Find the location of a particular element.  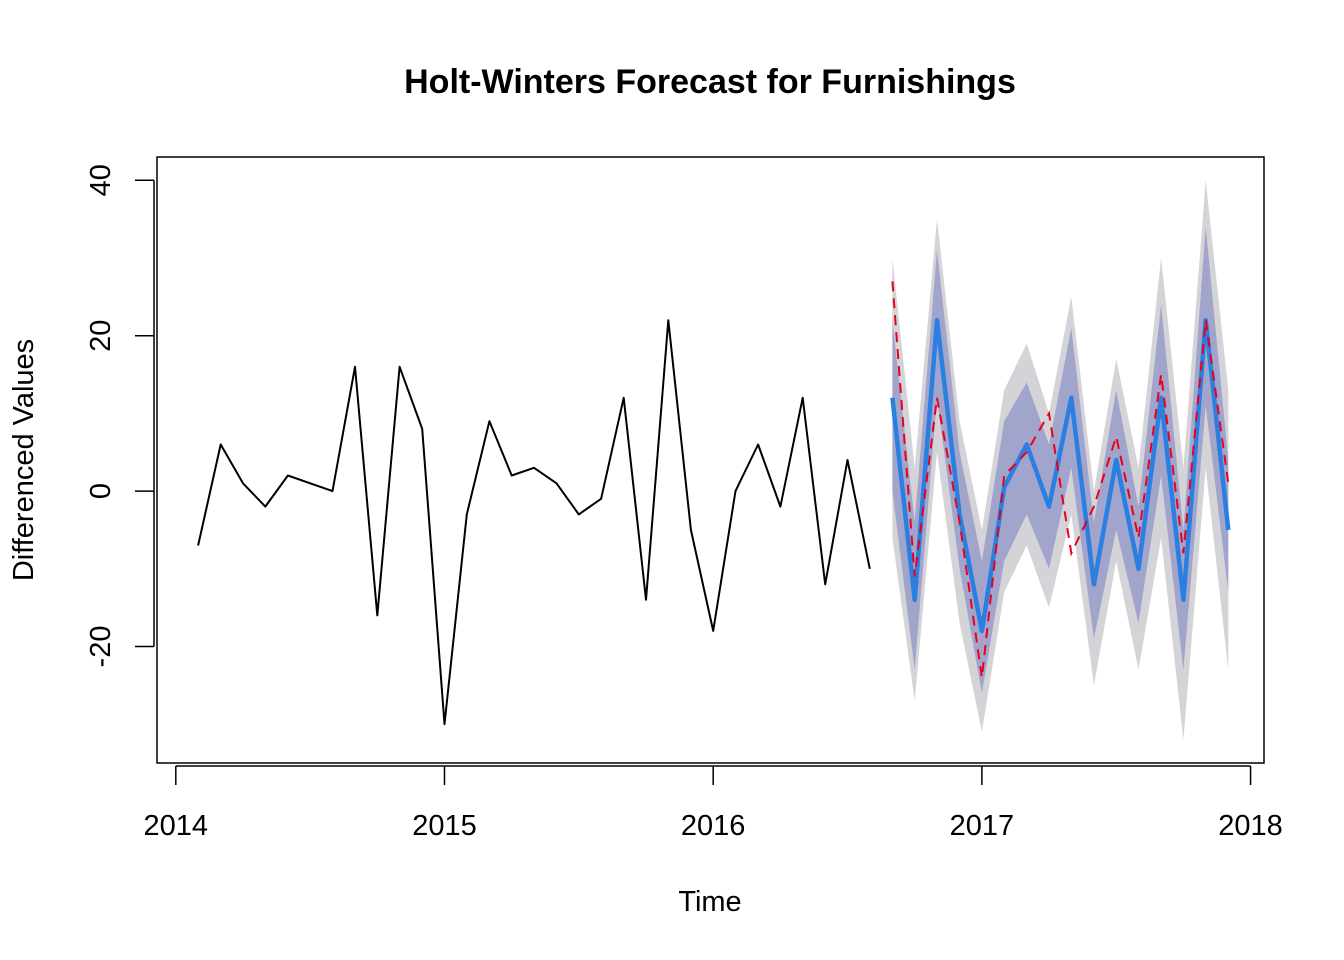

x-tick-label: 2016 is located at coordinates (713, 826).